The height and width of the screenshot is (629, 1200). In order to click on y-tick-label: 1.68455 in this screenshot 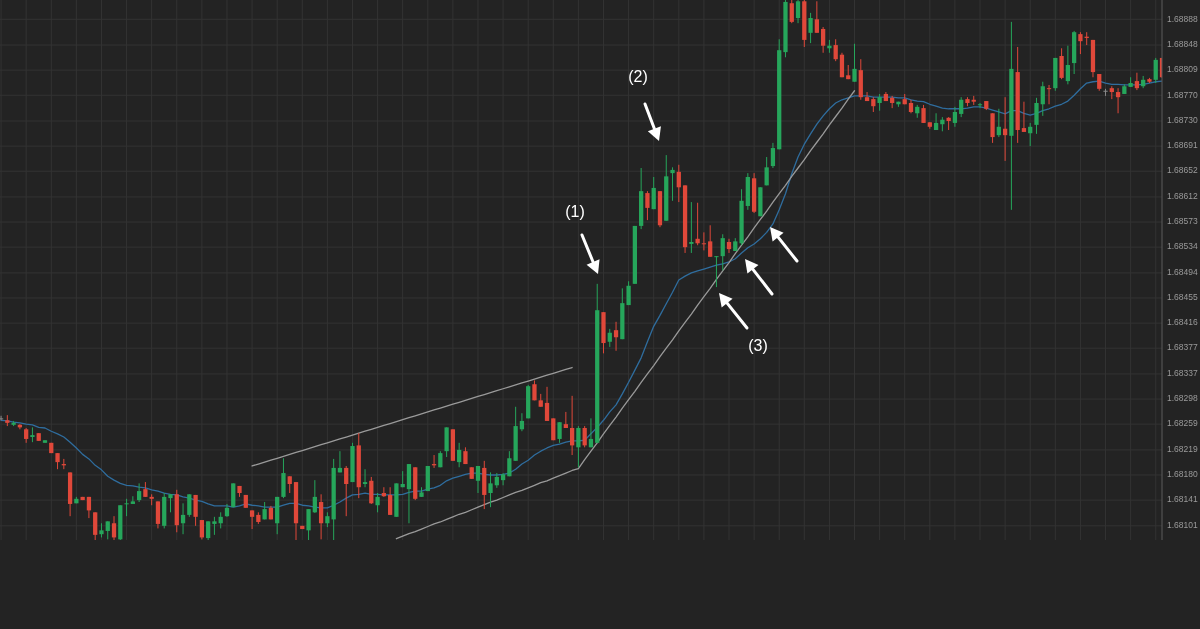, I will do `click(1182, 297)`.